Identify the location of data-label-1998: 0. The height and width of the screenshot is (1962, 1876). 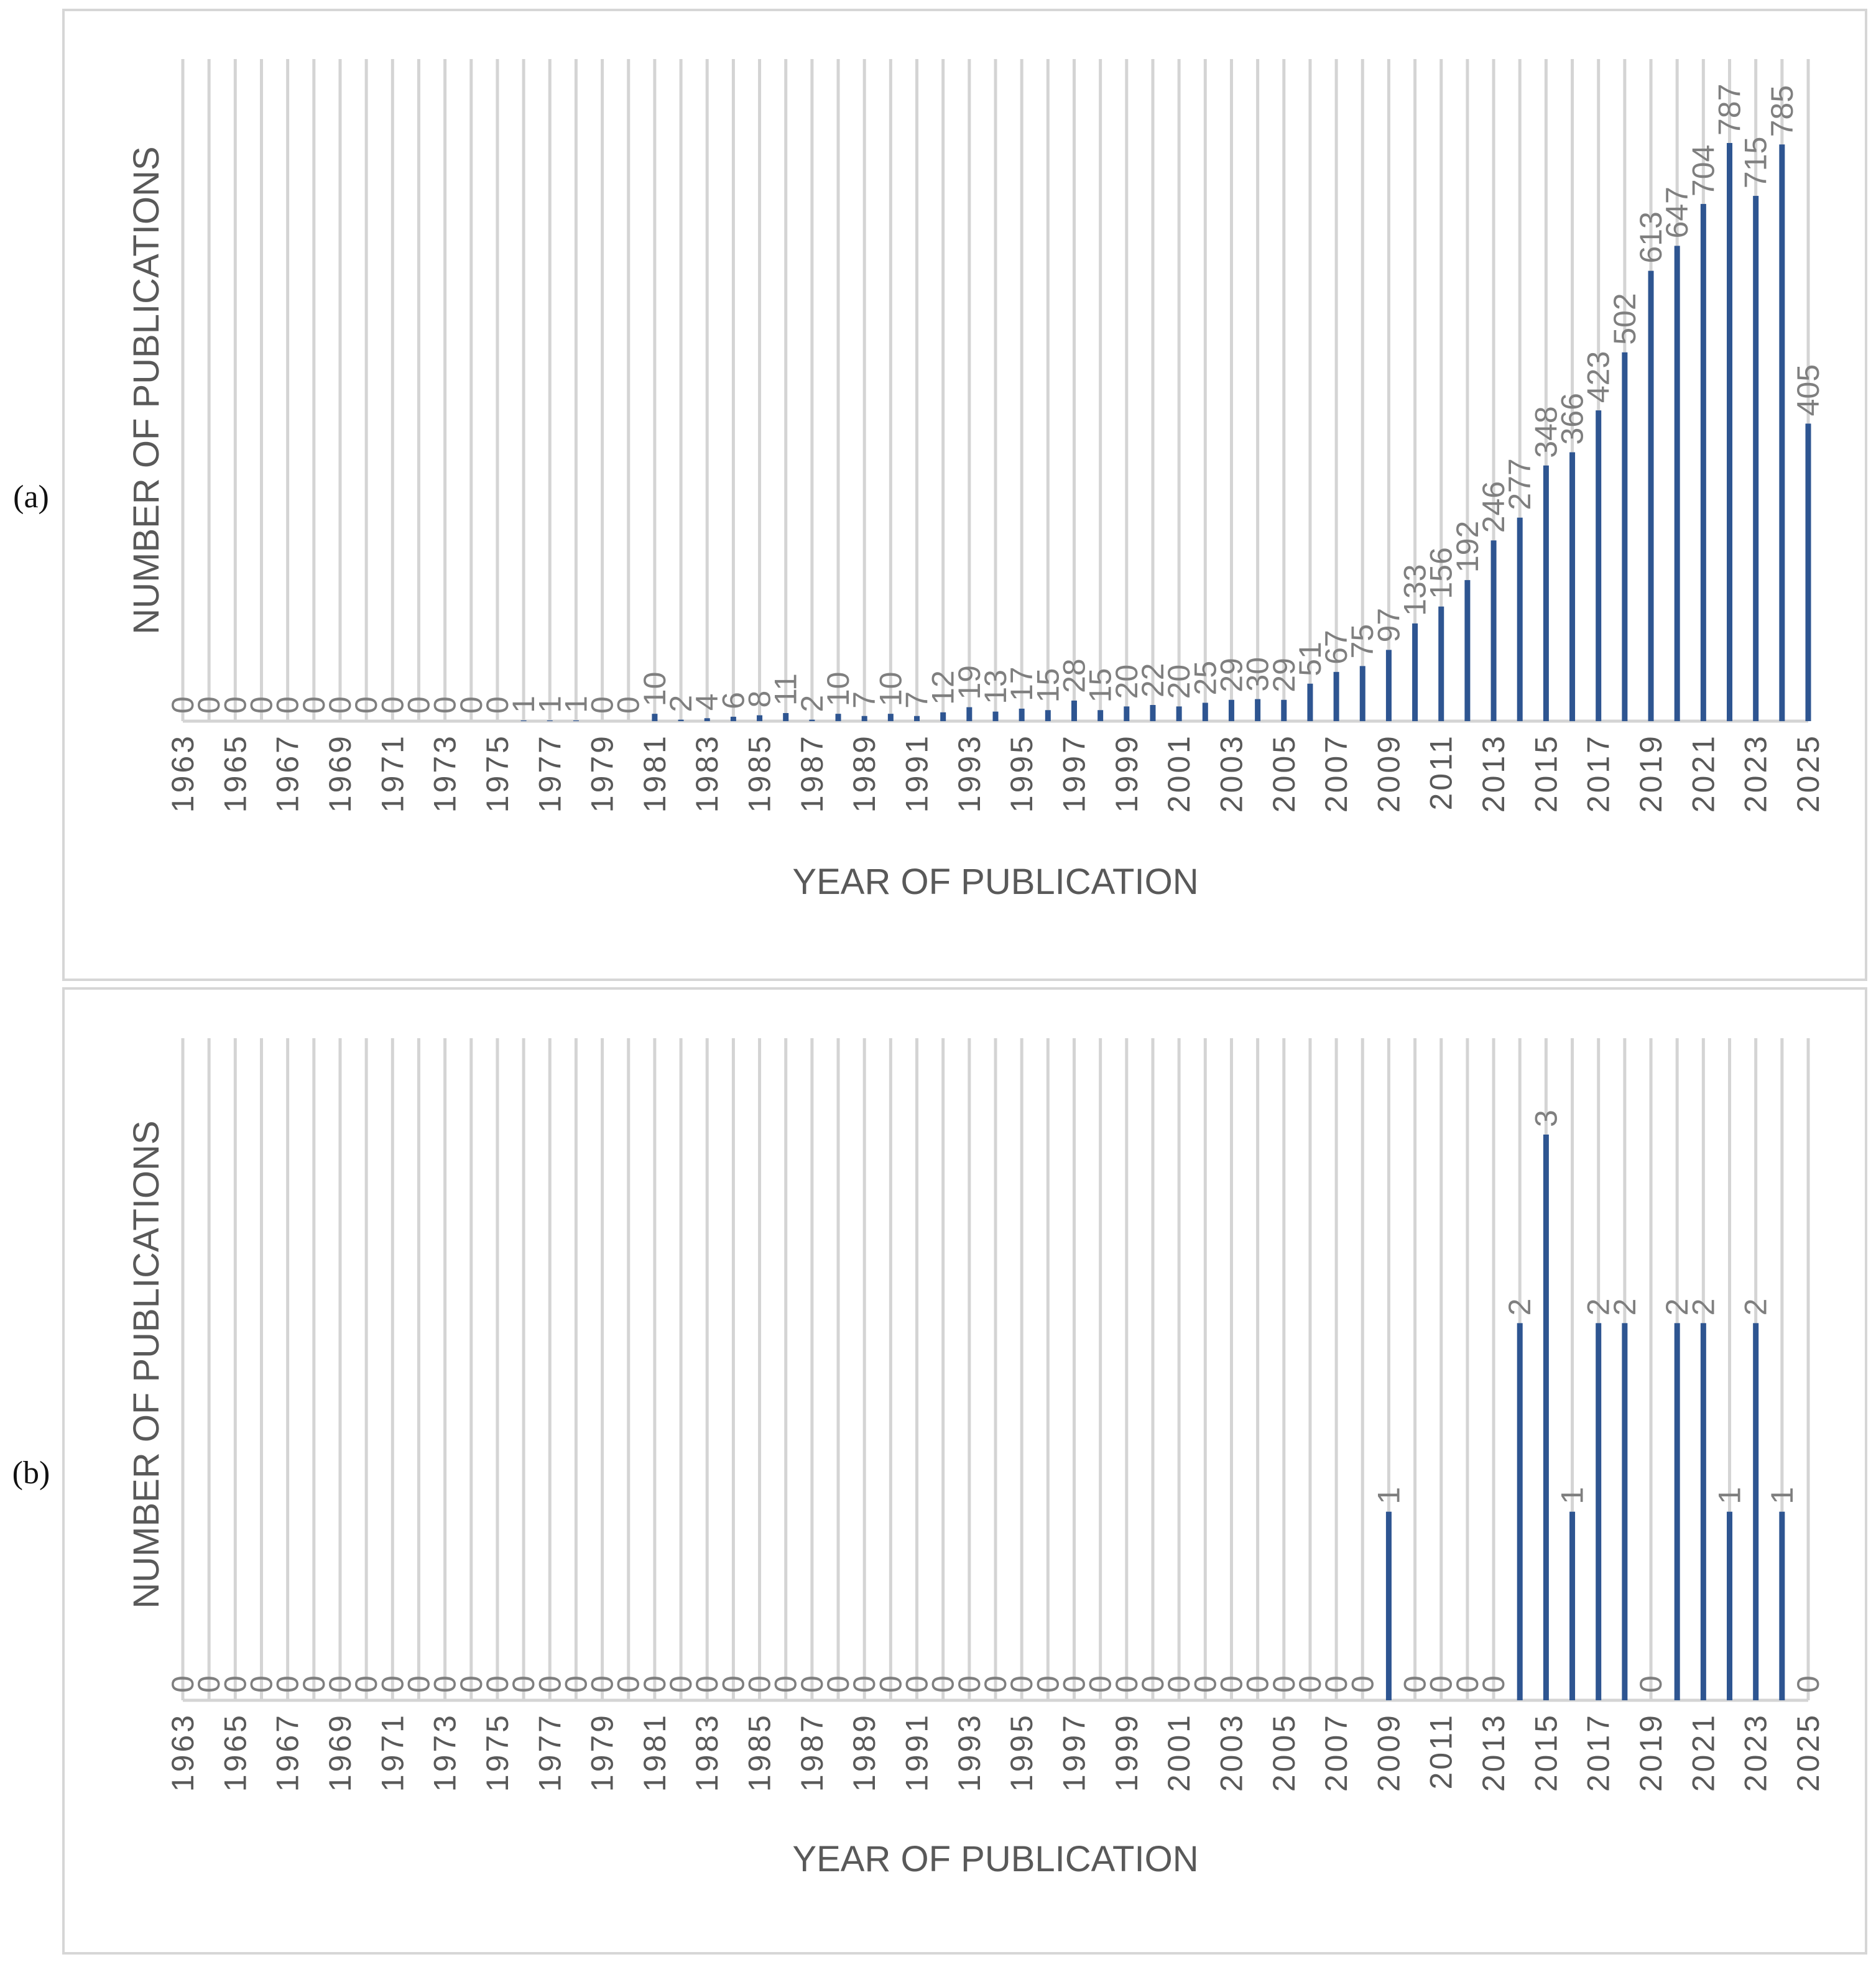
(1100, 1684).